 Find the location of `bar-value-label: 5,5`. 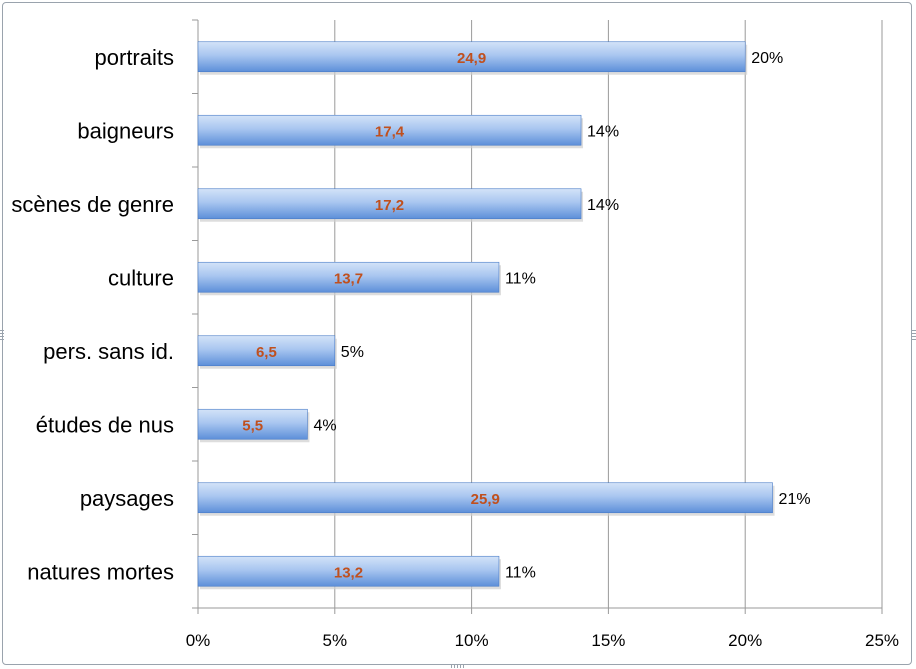

bar-value-label: 5,5 is located at coordinates (252, 425).